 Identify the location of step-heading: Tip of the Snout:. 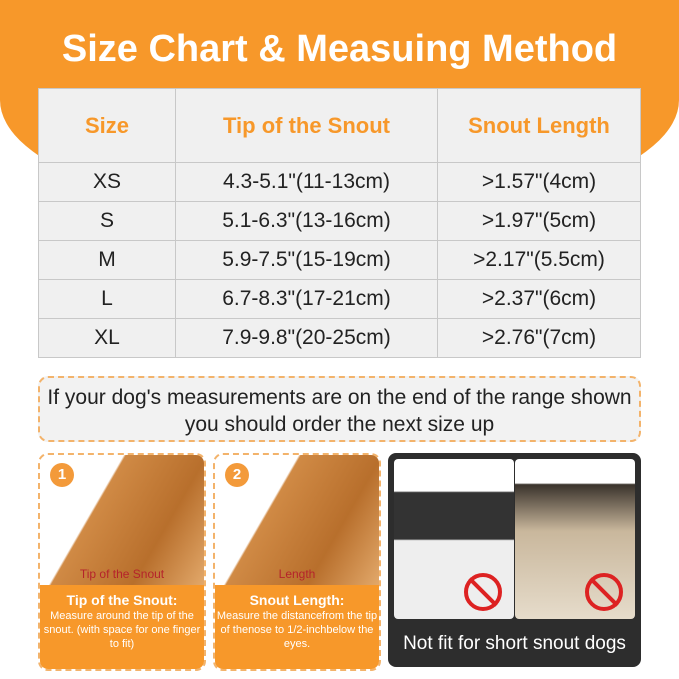
(122, 600).